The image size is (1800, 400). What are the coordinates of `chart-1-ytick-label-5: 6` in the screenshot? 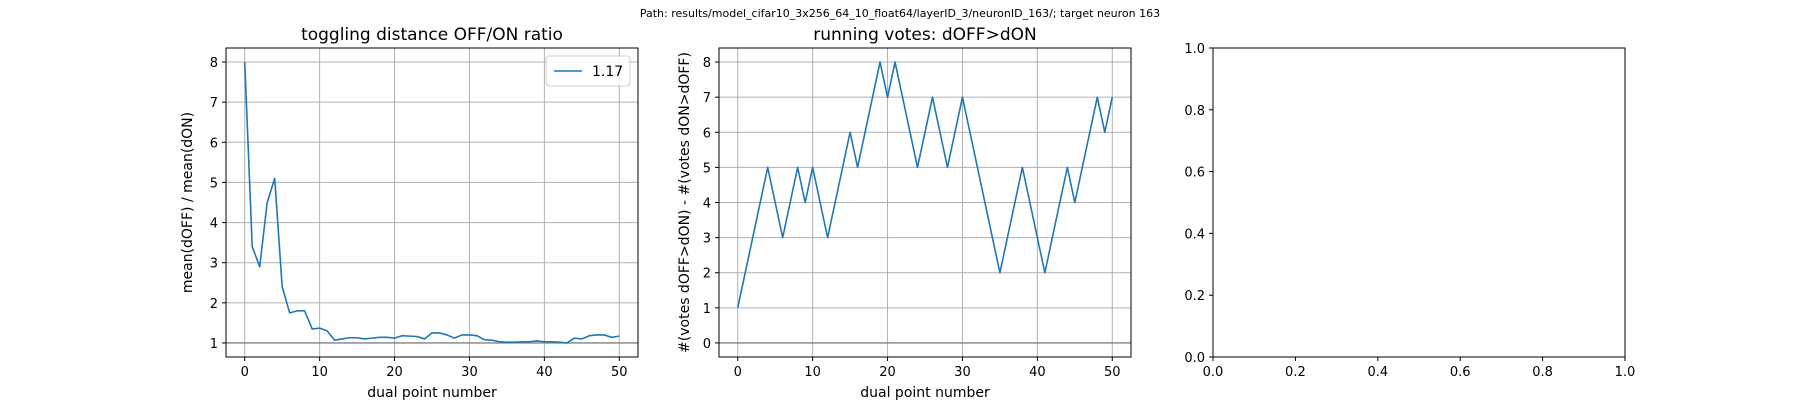 It's located at (214, 143).